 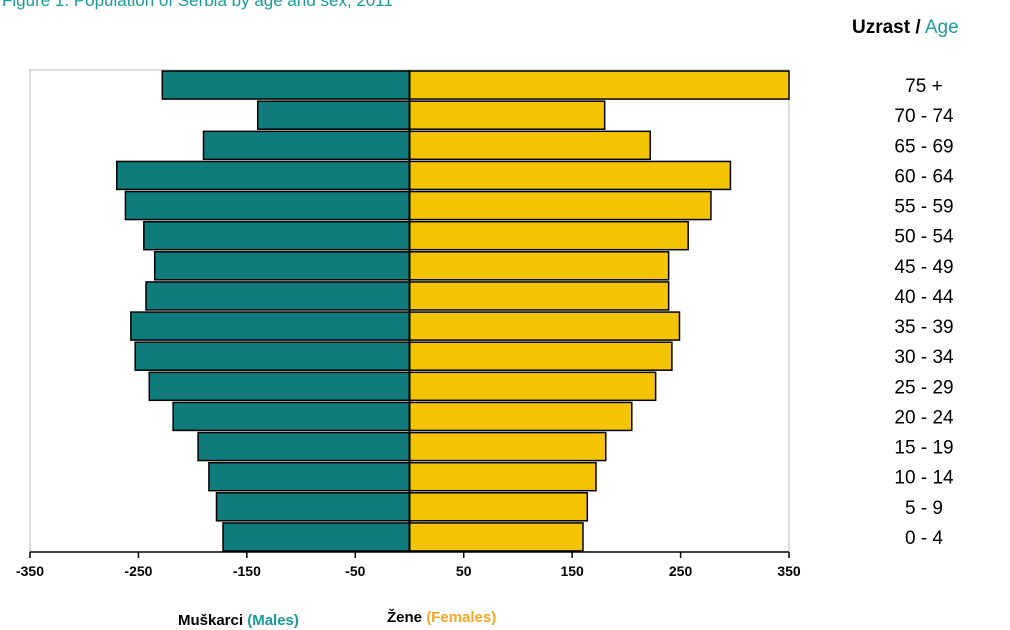 I want to click on legend-males-en: (Males), so click(x=273, y=620).